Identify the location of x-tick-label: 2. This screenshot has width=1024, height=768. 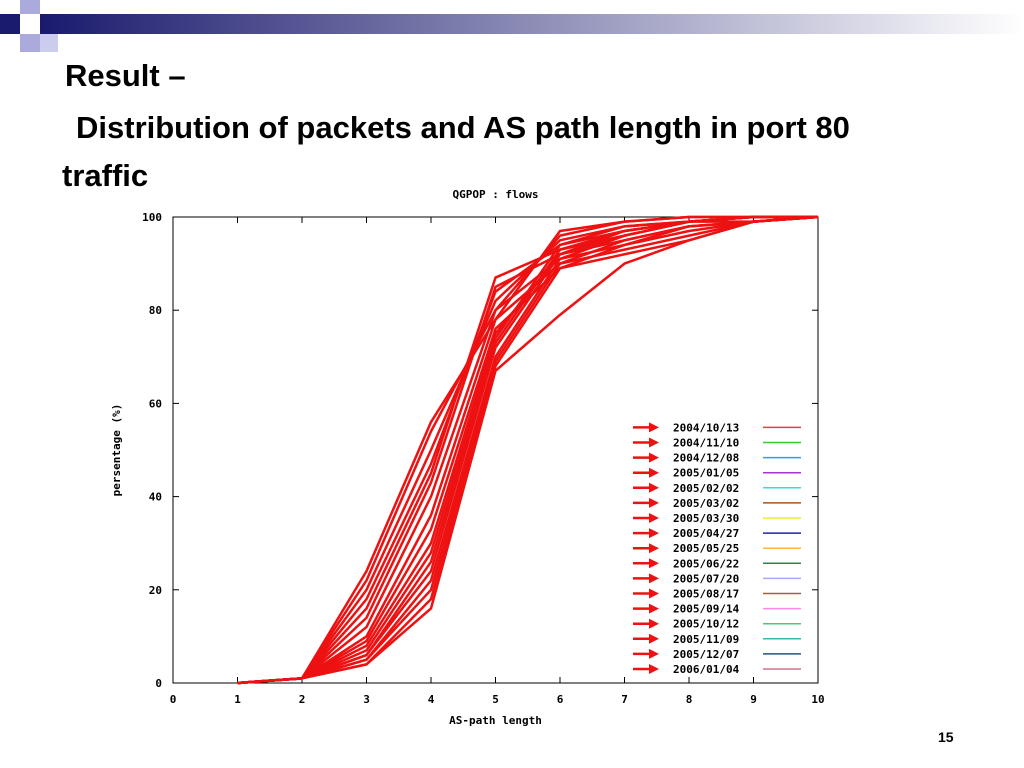
(302, 699).